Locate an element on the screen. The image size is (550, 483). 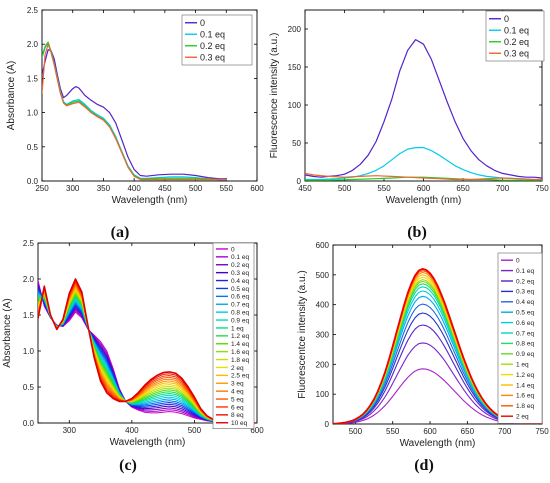
x-tick-label: 700 is located at coordinates (503, 188).